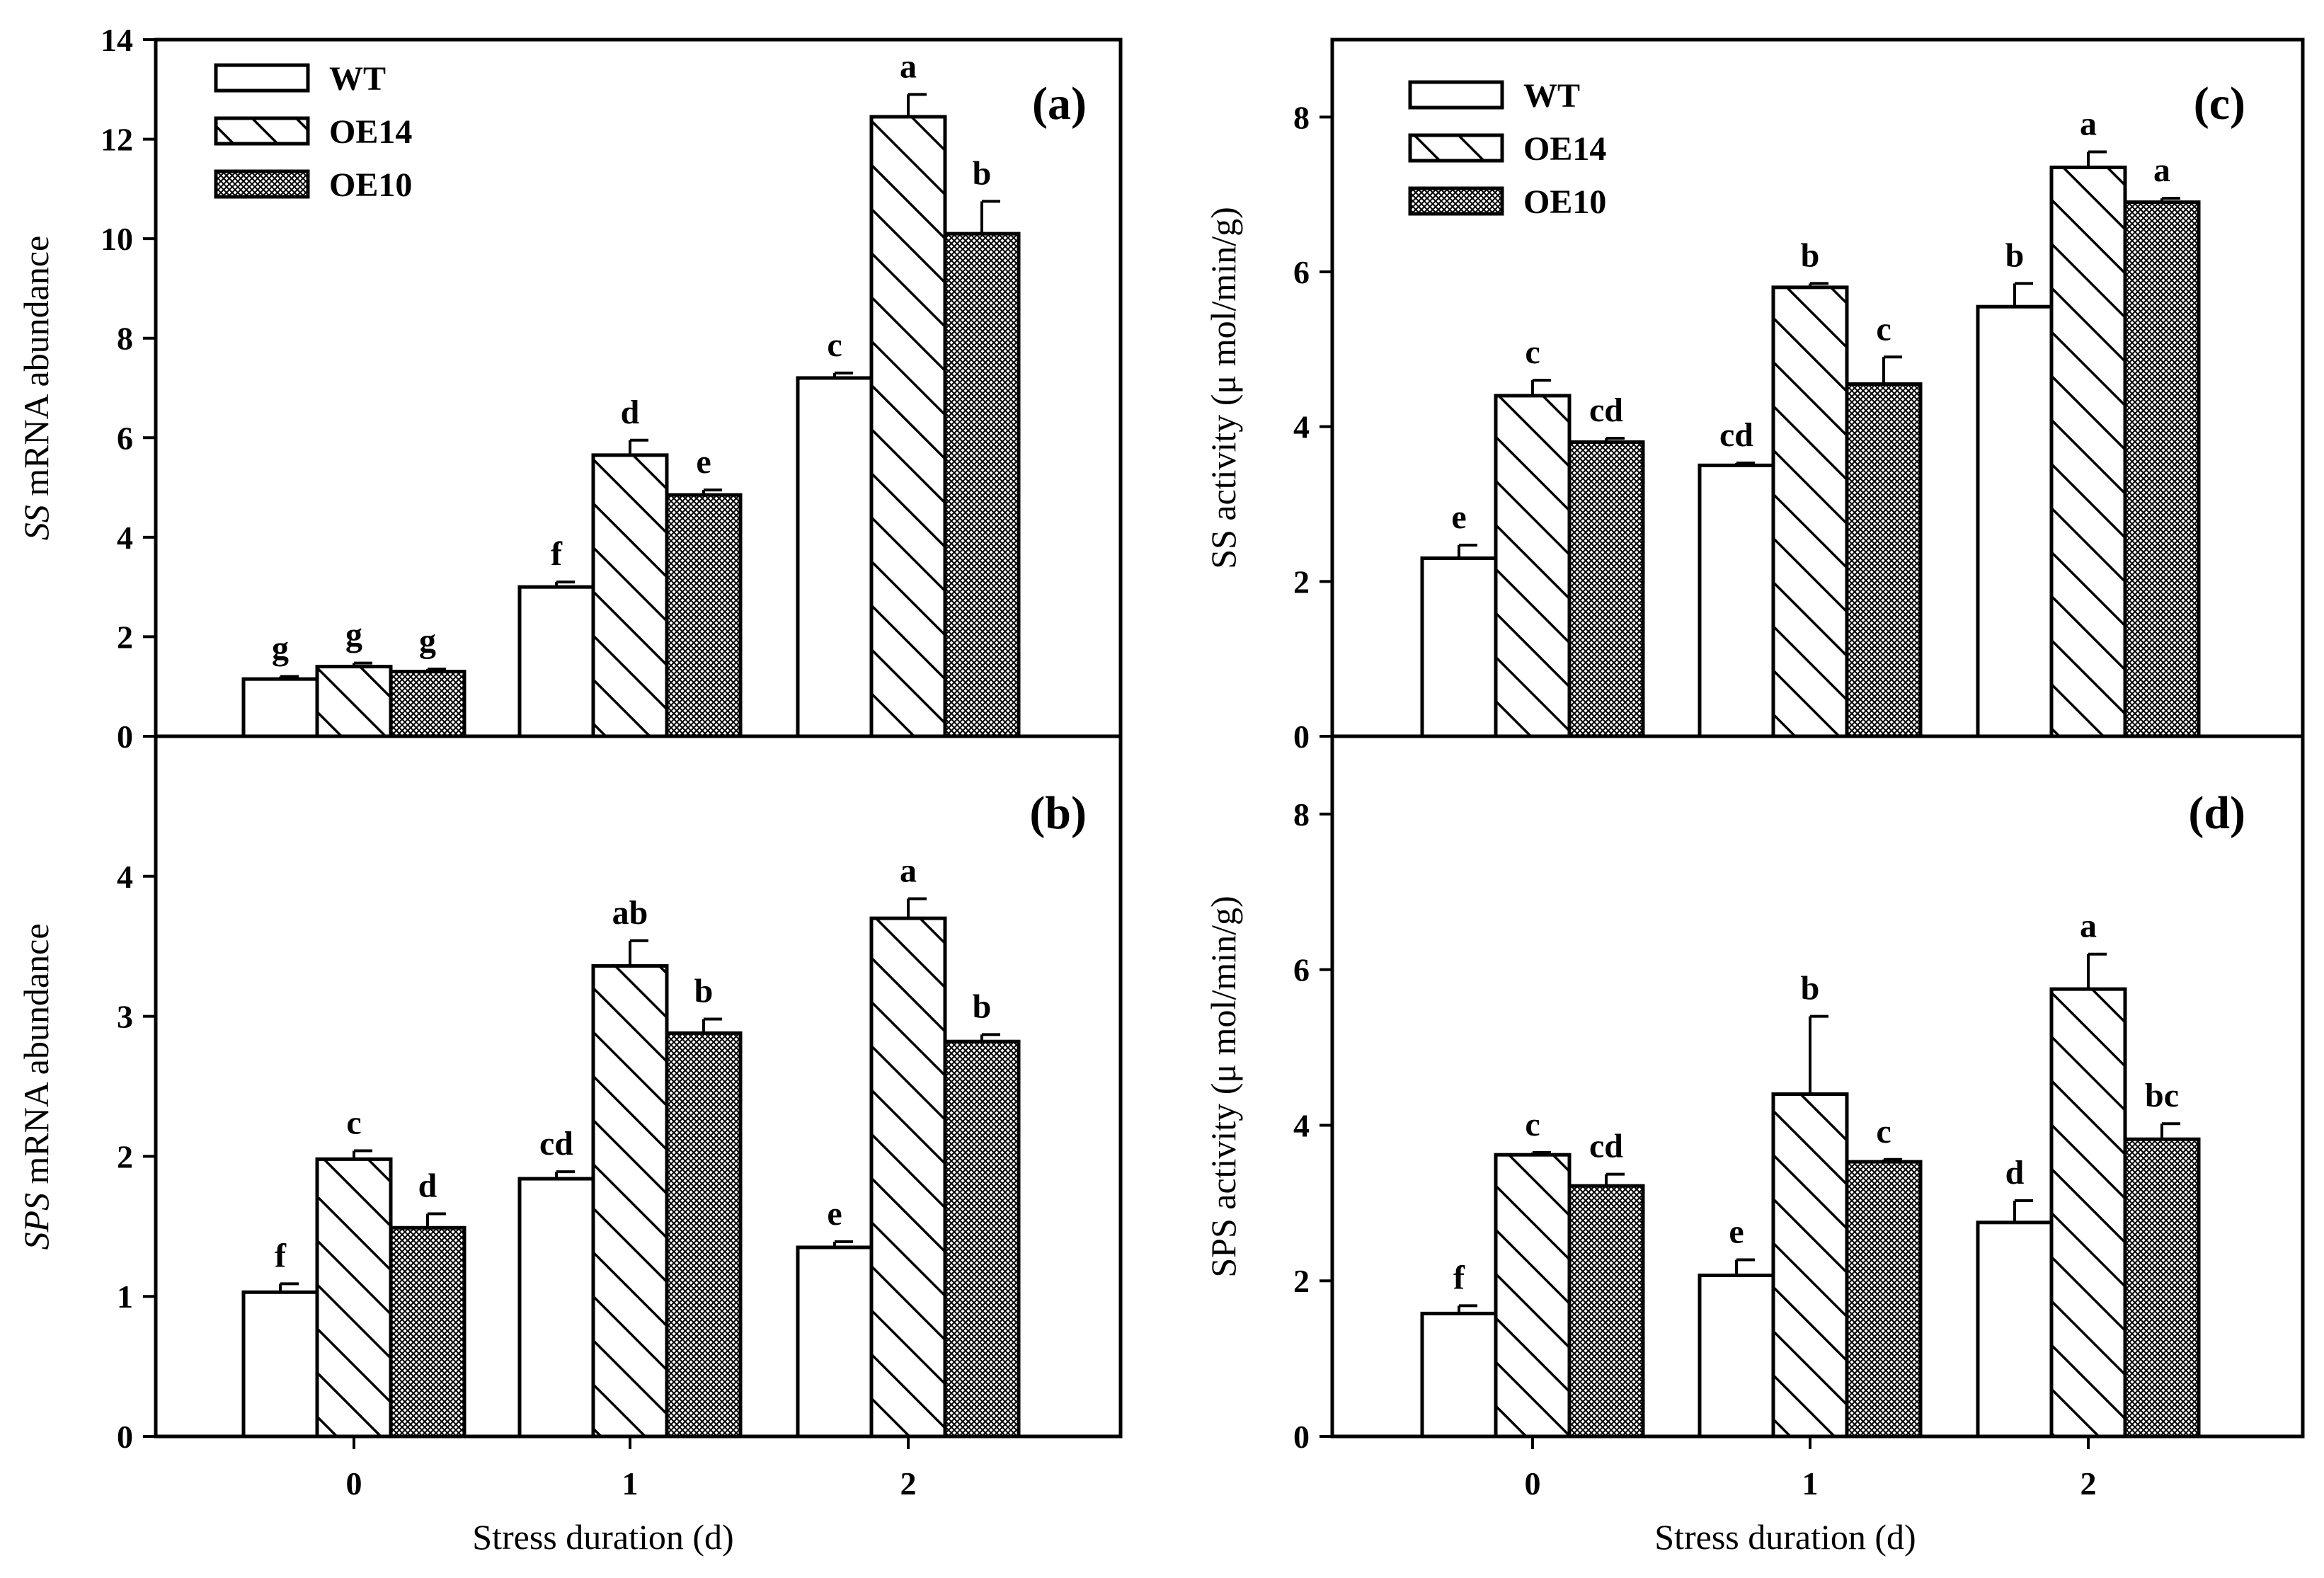 Image resolution: width=2324 pixels, height=1578 pixels. What do you see at coordinates (1059, 104) in the screenshot?
I see `panel-label: (a)` at bounding box center [1059, 104].